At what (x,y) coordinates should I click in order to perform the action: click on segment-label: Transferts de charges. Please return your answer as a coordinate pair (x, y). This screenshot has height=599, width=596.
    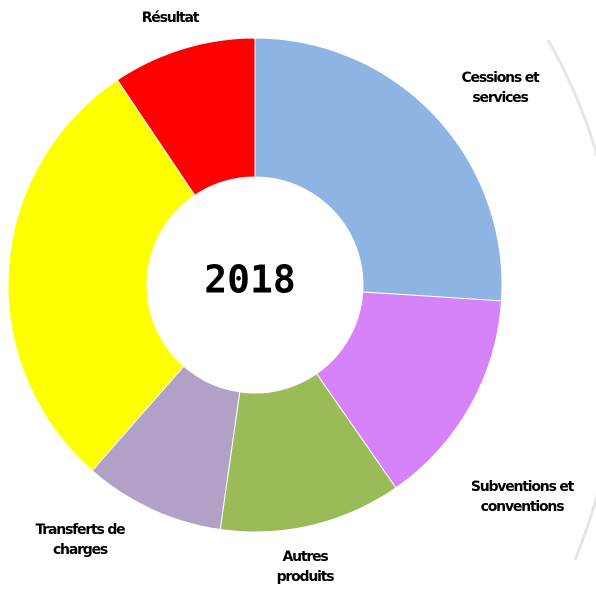
    Looking at the image, I should click on (80, 540).